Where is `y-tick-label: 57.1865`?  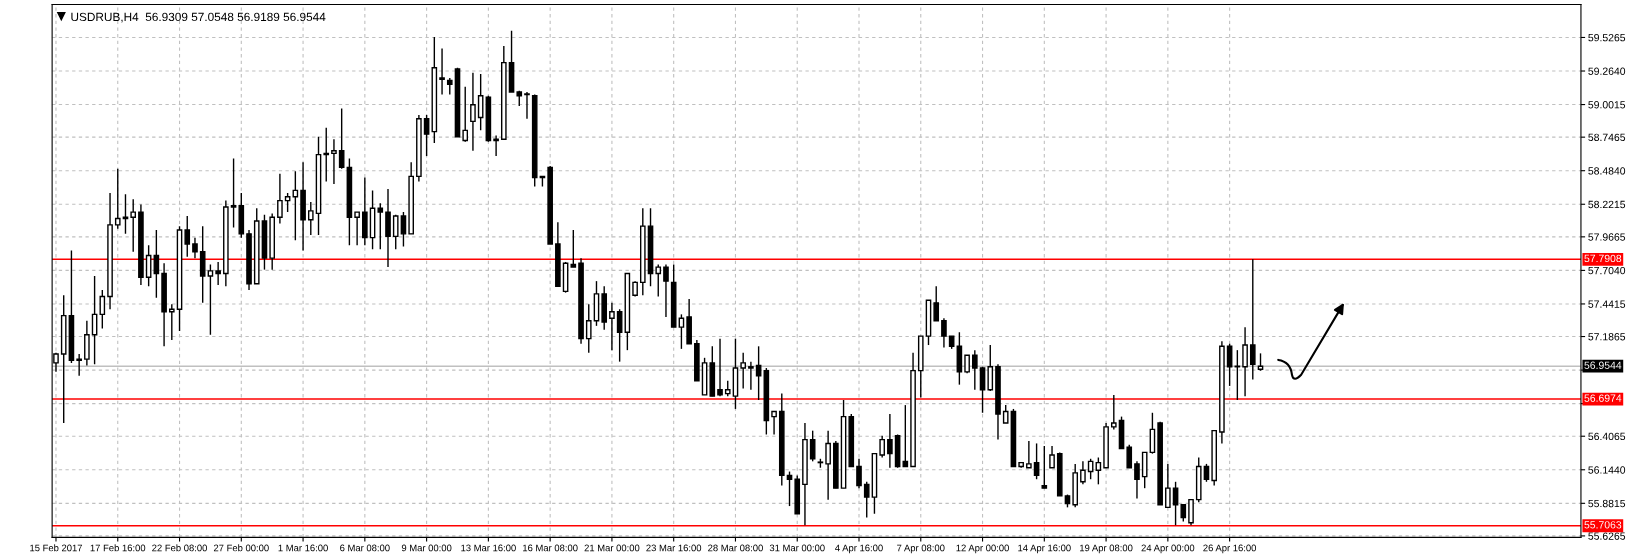
y-tick-label: 57.1865 is located at coordinates (1607, 337).